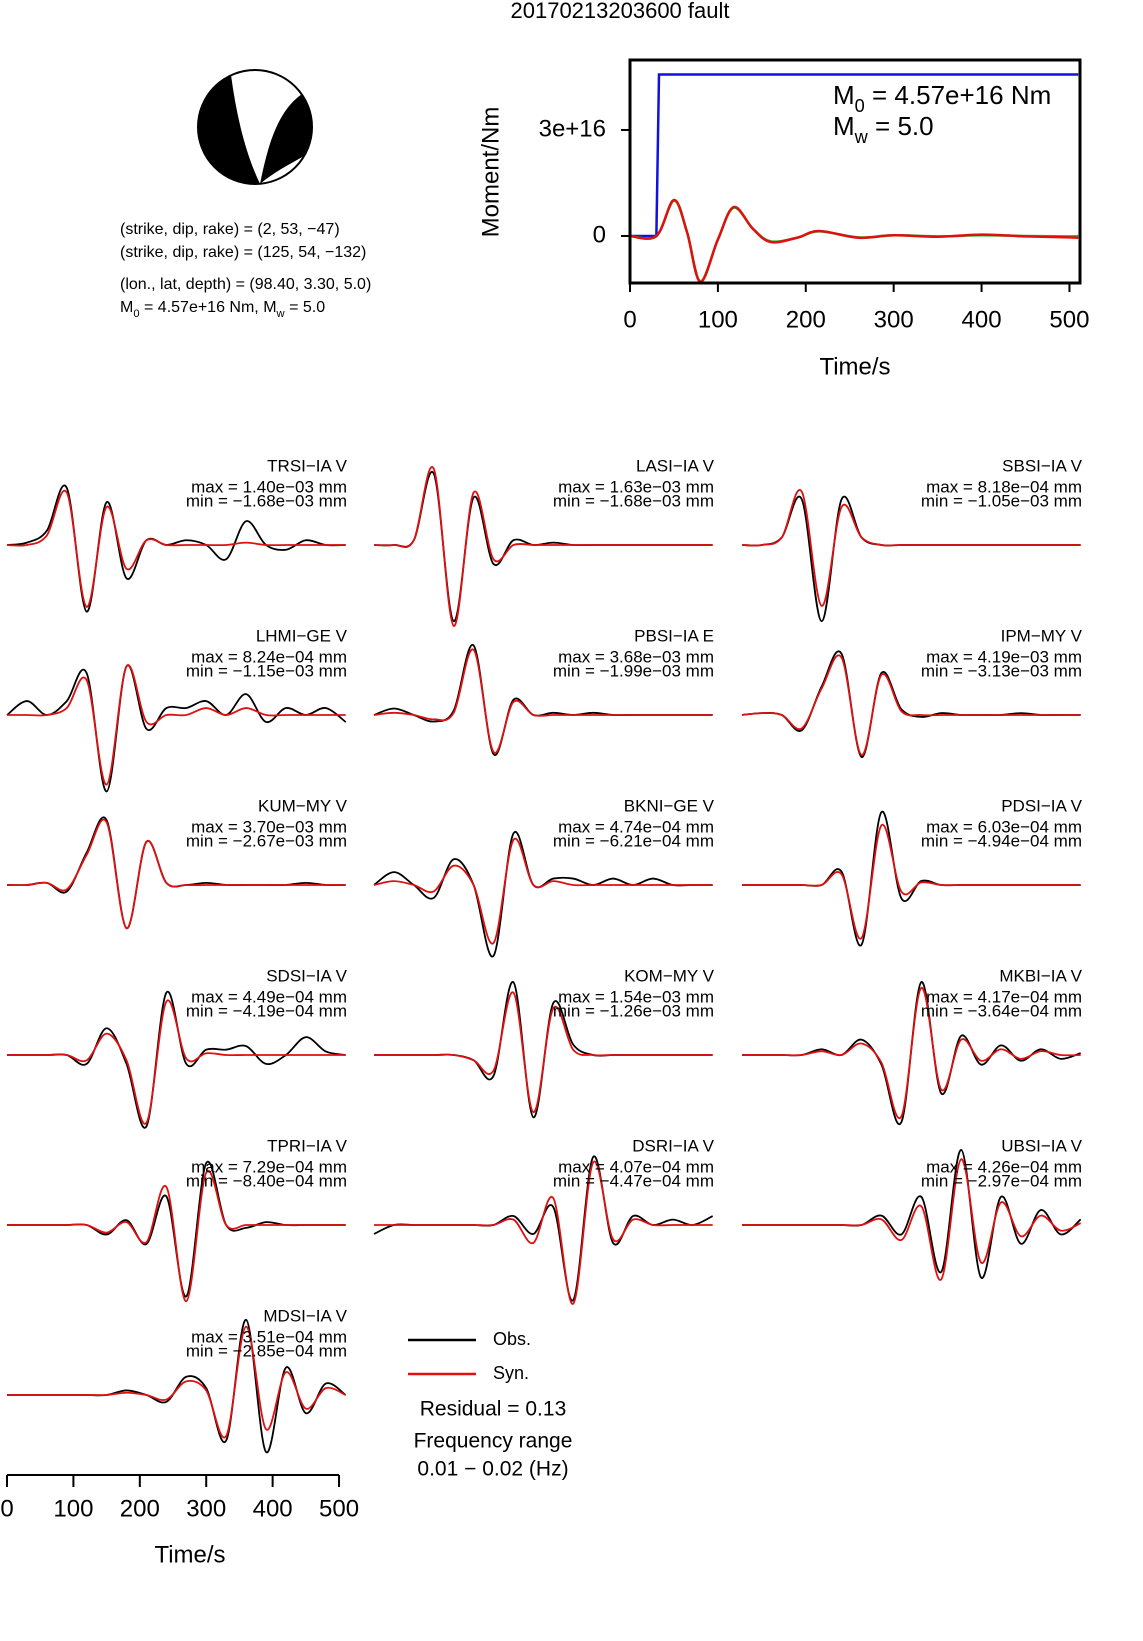 The width and height of the screenshot is (1143, 1641). I want to click on nodal-plane: (strike, dip, rake) = (125, 54, −132), so click(243, 252).